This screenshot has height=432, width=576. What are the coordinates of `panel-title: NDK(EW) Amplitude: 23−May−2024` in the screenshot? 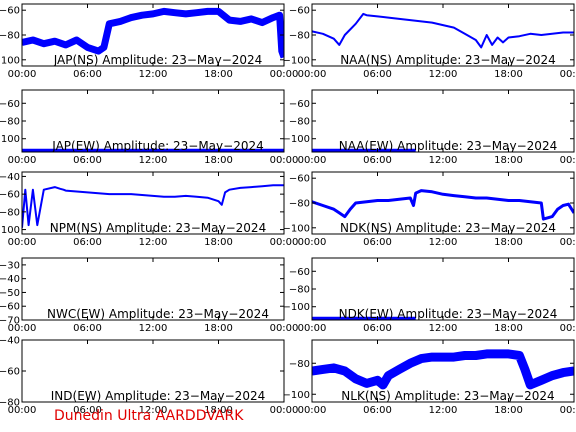 It's located at (448, 314).